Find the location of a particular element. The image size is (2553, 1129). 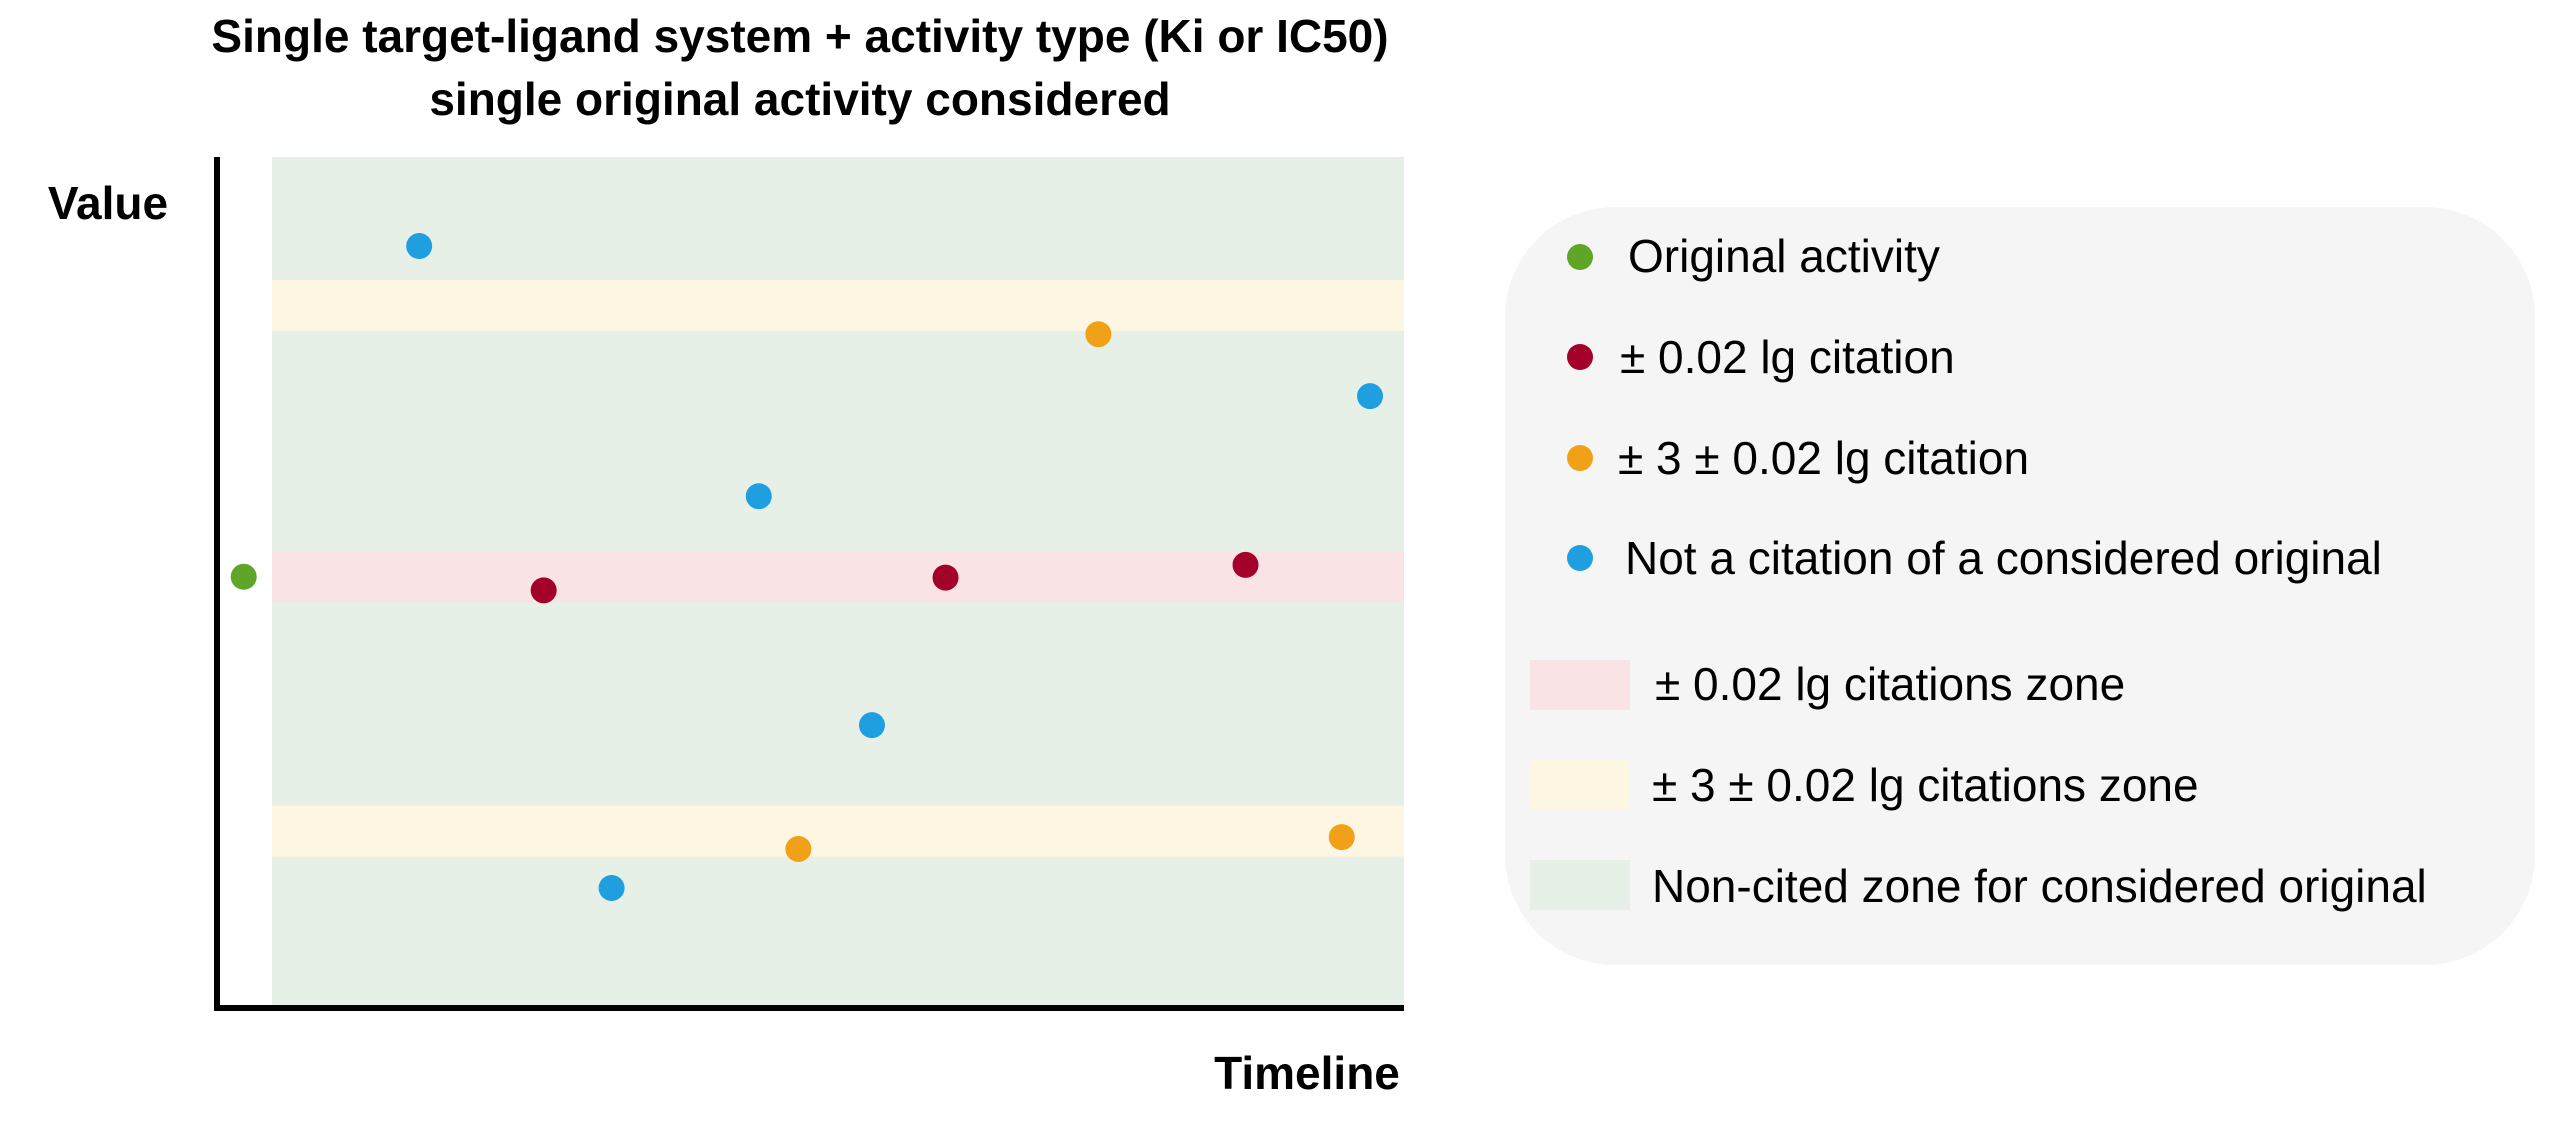

legend-item-zone-noncited: Non-cited zone for considered original is located at coordinates (1978, 886).